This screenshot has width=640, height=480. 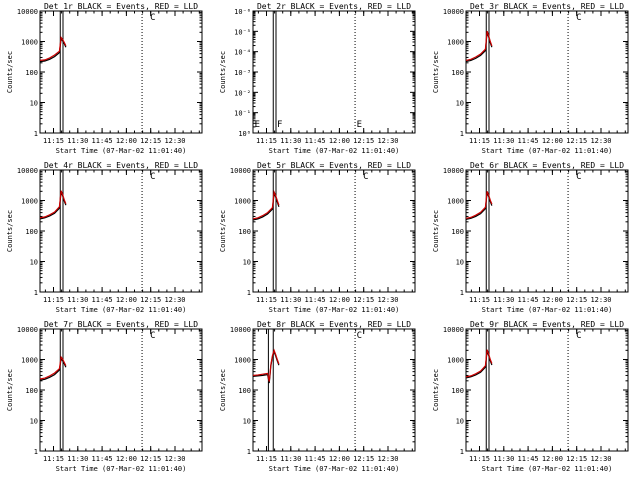 What do you see at coordinates (257, 125) in the screenshot?
I see `event-marker: E` at bounding box center [257, 125].